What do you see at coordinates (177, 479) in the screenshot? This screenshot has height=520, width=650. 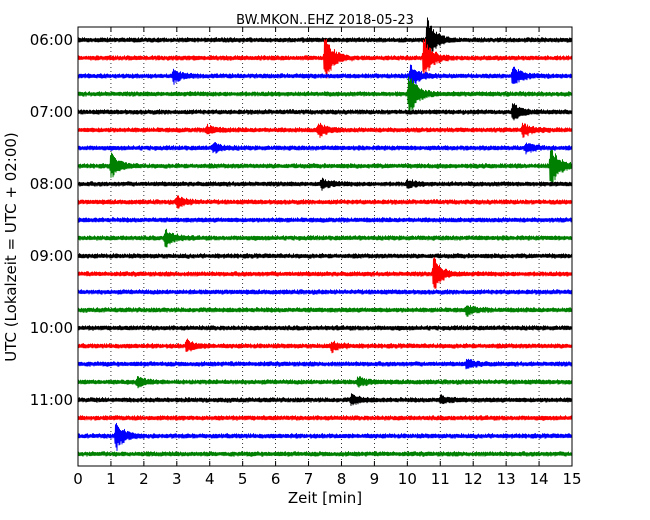 I see `x-tick-label-3: 3` at bounding box center [177, 479].